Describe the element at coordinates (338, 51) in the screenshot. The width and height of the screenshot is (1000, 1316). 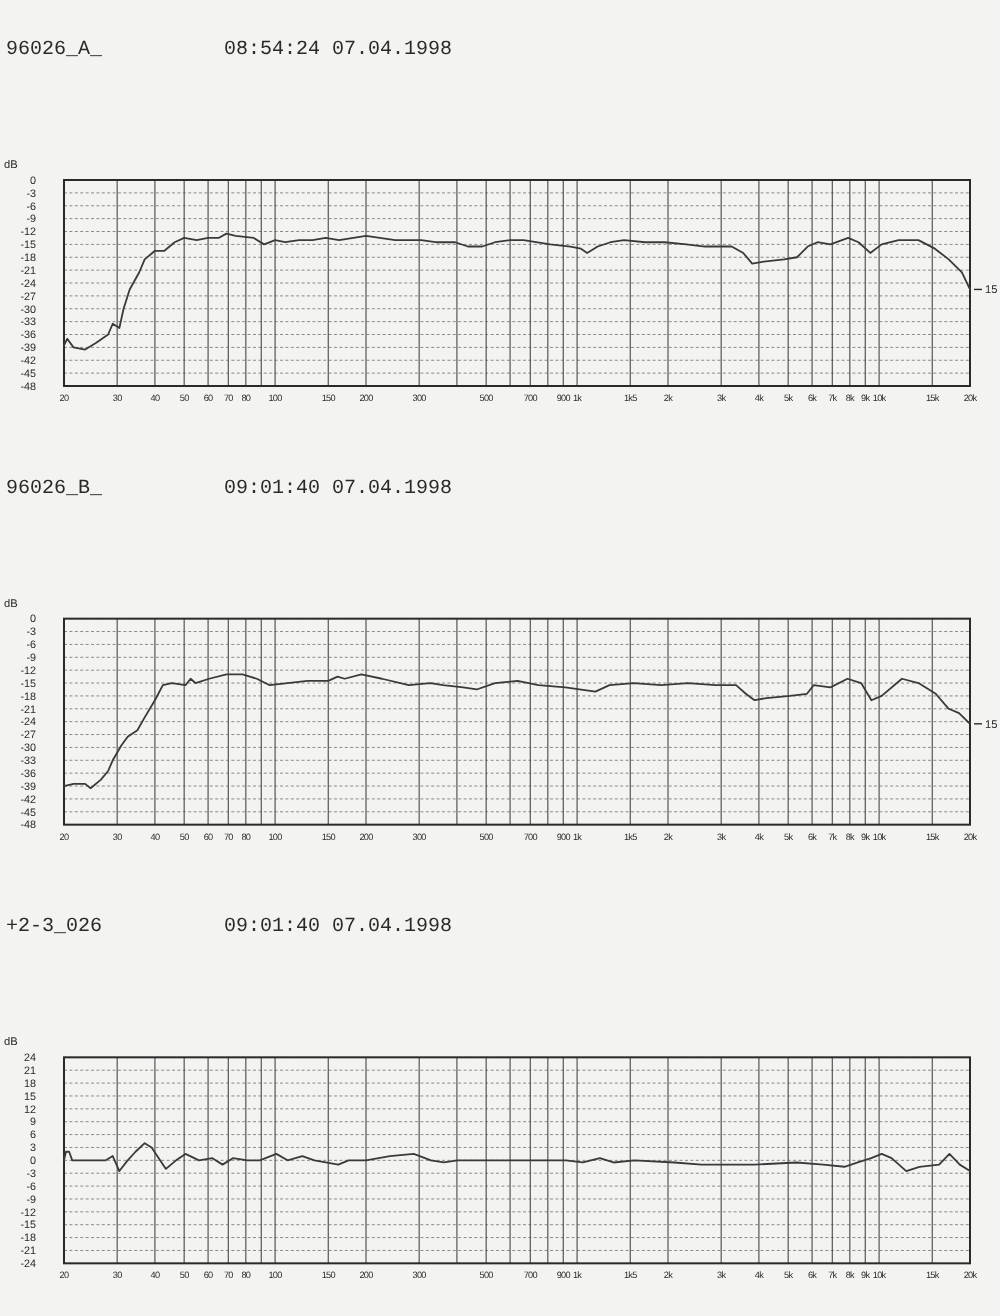
I see `chart-subtitle: 08:54:24 07.04.1998` at that location.